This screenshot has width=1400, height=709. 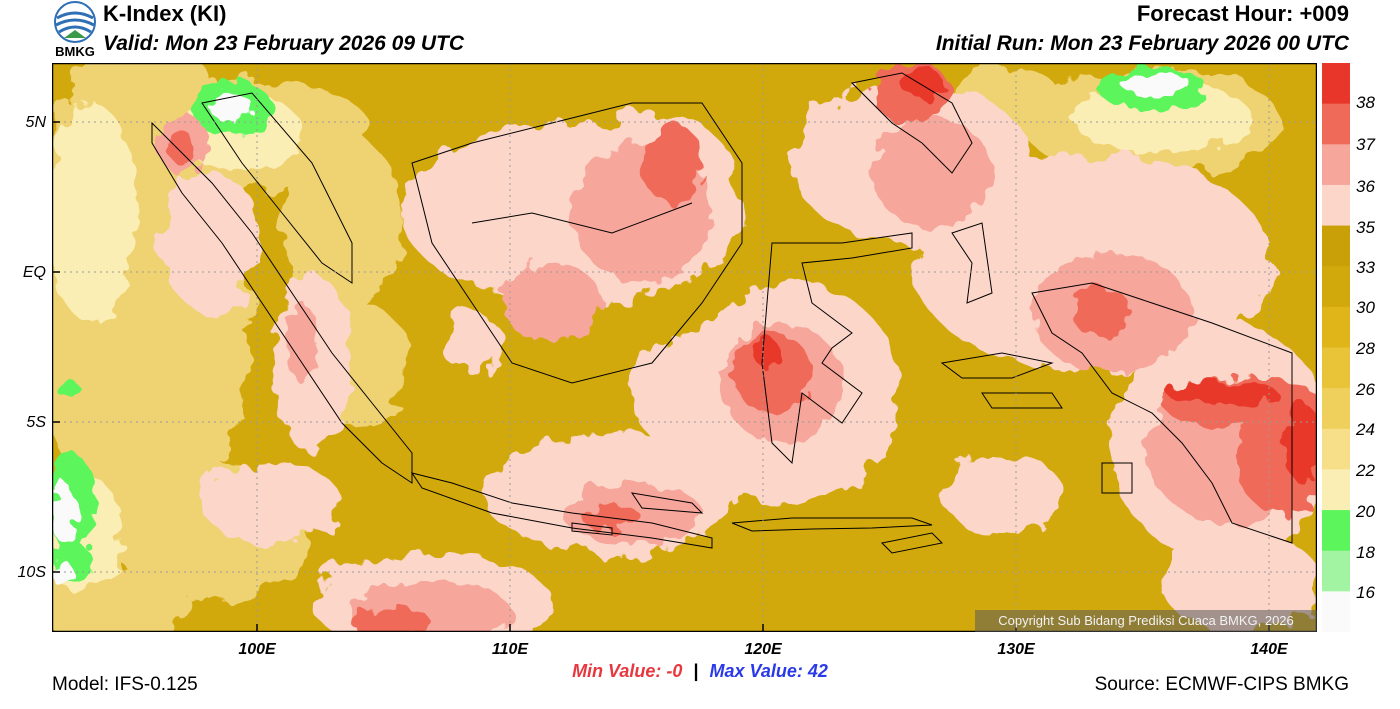 I want to click on papua-coast, so click(x=1162, y=413).